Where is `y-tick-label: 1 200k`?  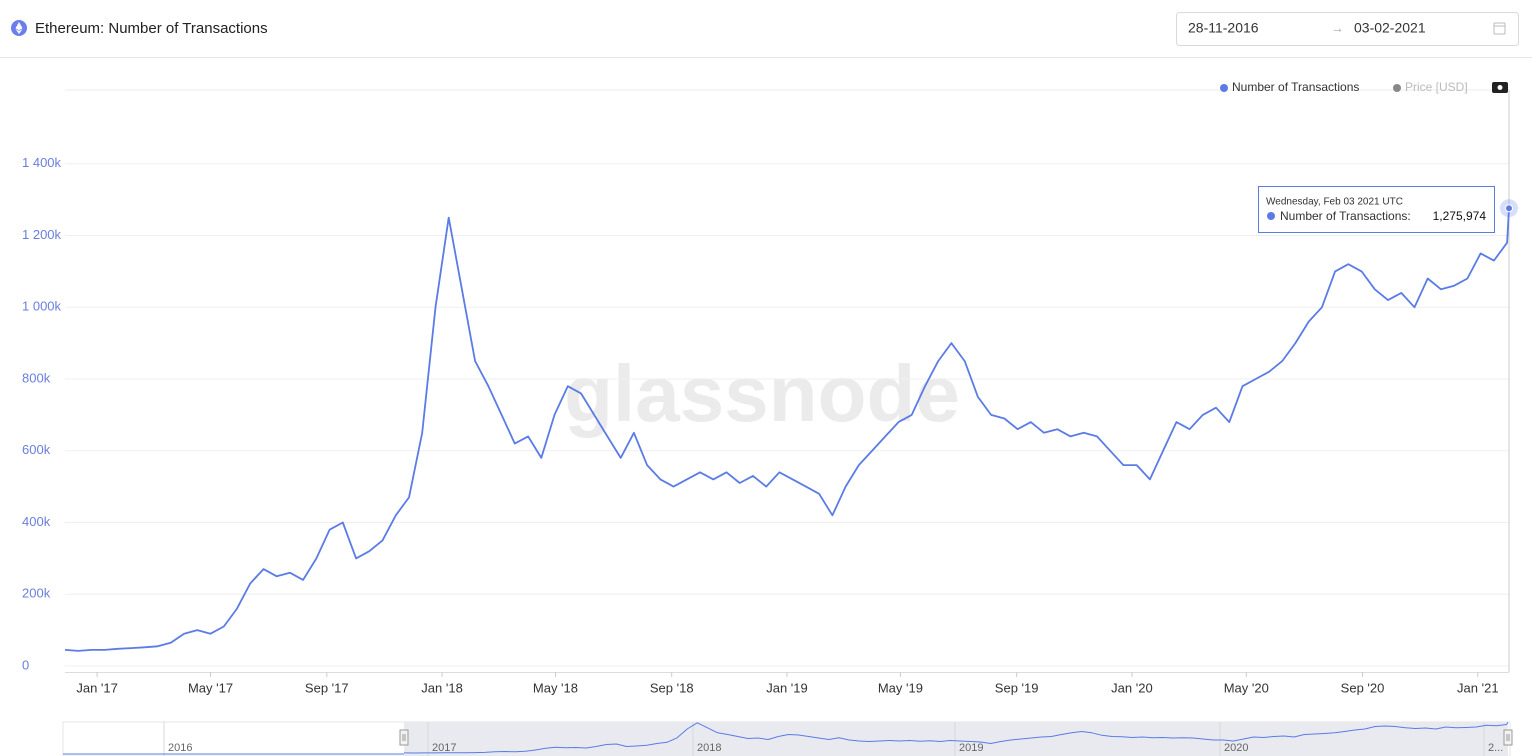 y-tick-label: 1 200k is located at coordinates (42, 234).